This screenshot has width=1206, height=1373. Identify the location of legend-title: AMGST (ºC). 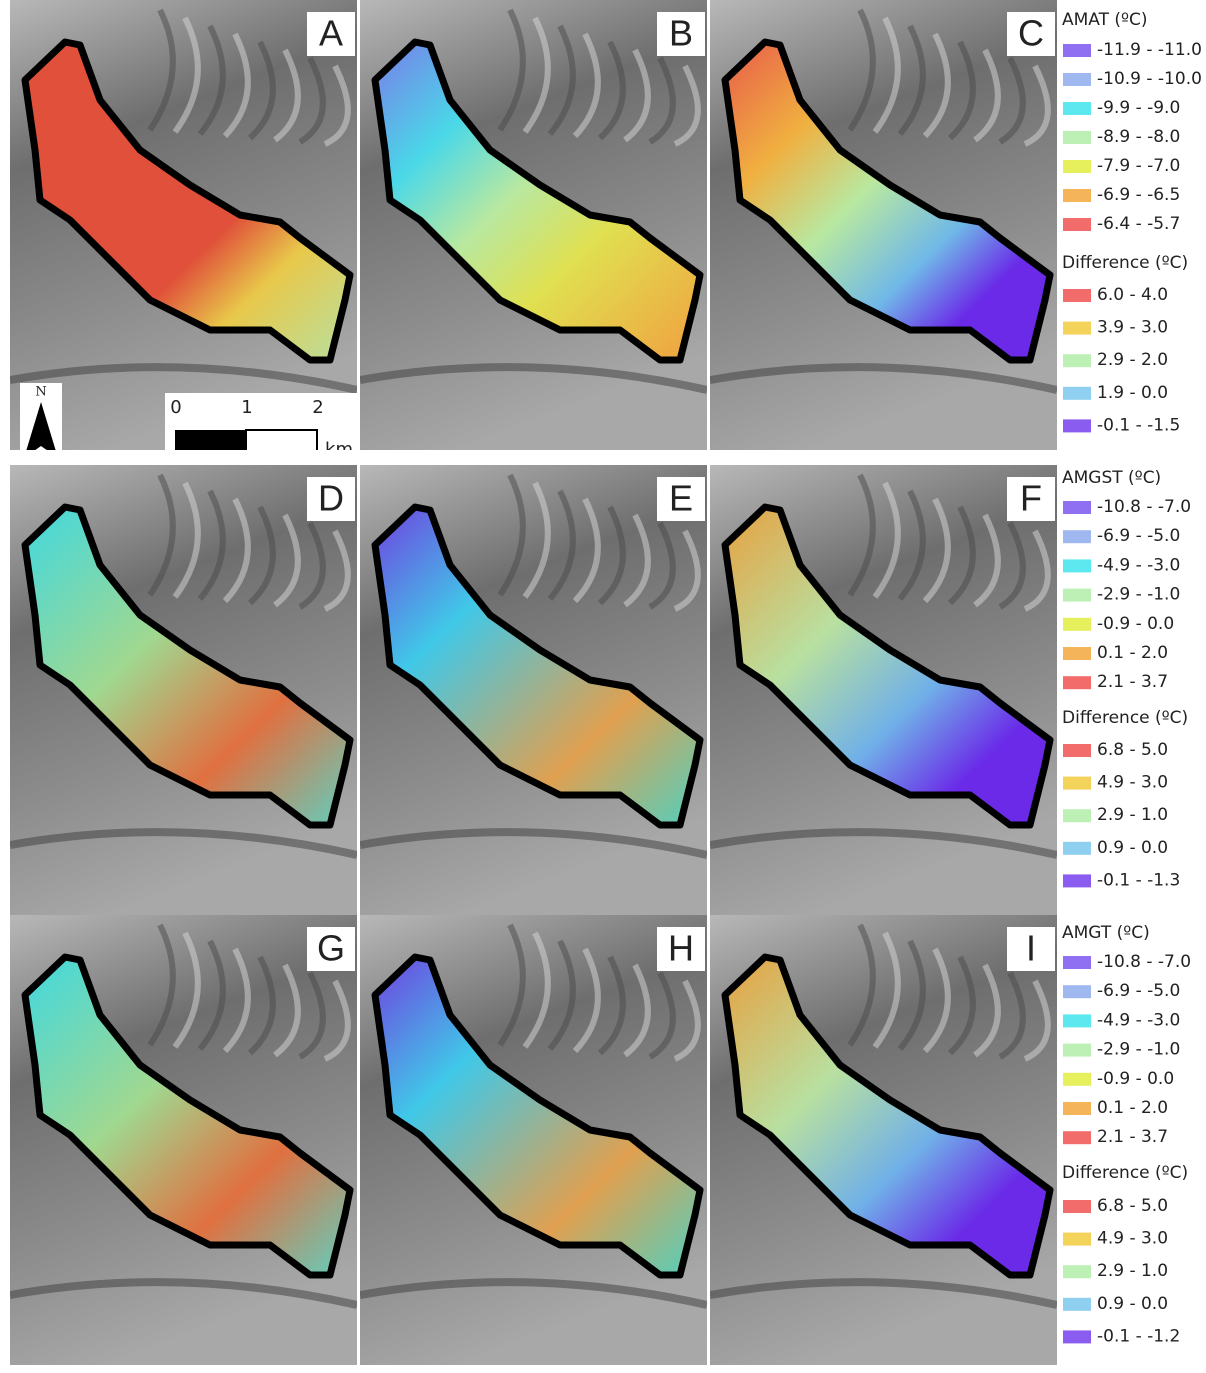
(1111, 478).